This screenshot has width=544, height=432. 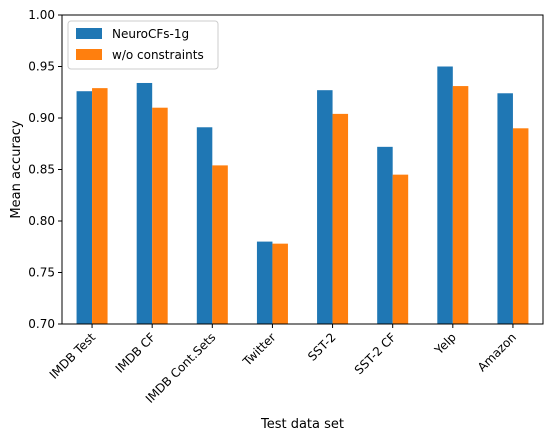 What do you see at coordinates (41, 118) in the screenshot?
I see `y-tick-label: 0.90` at bounding box center [41, 118].